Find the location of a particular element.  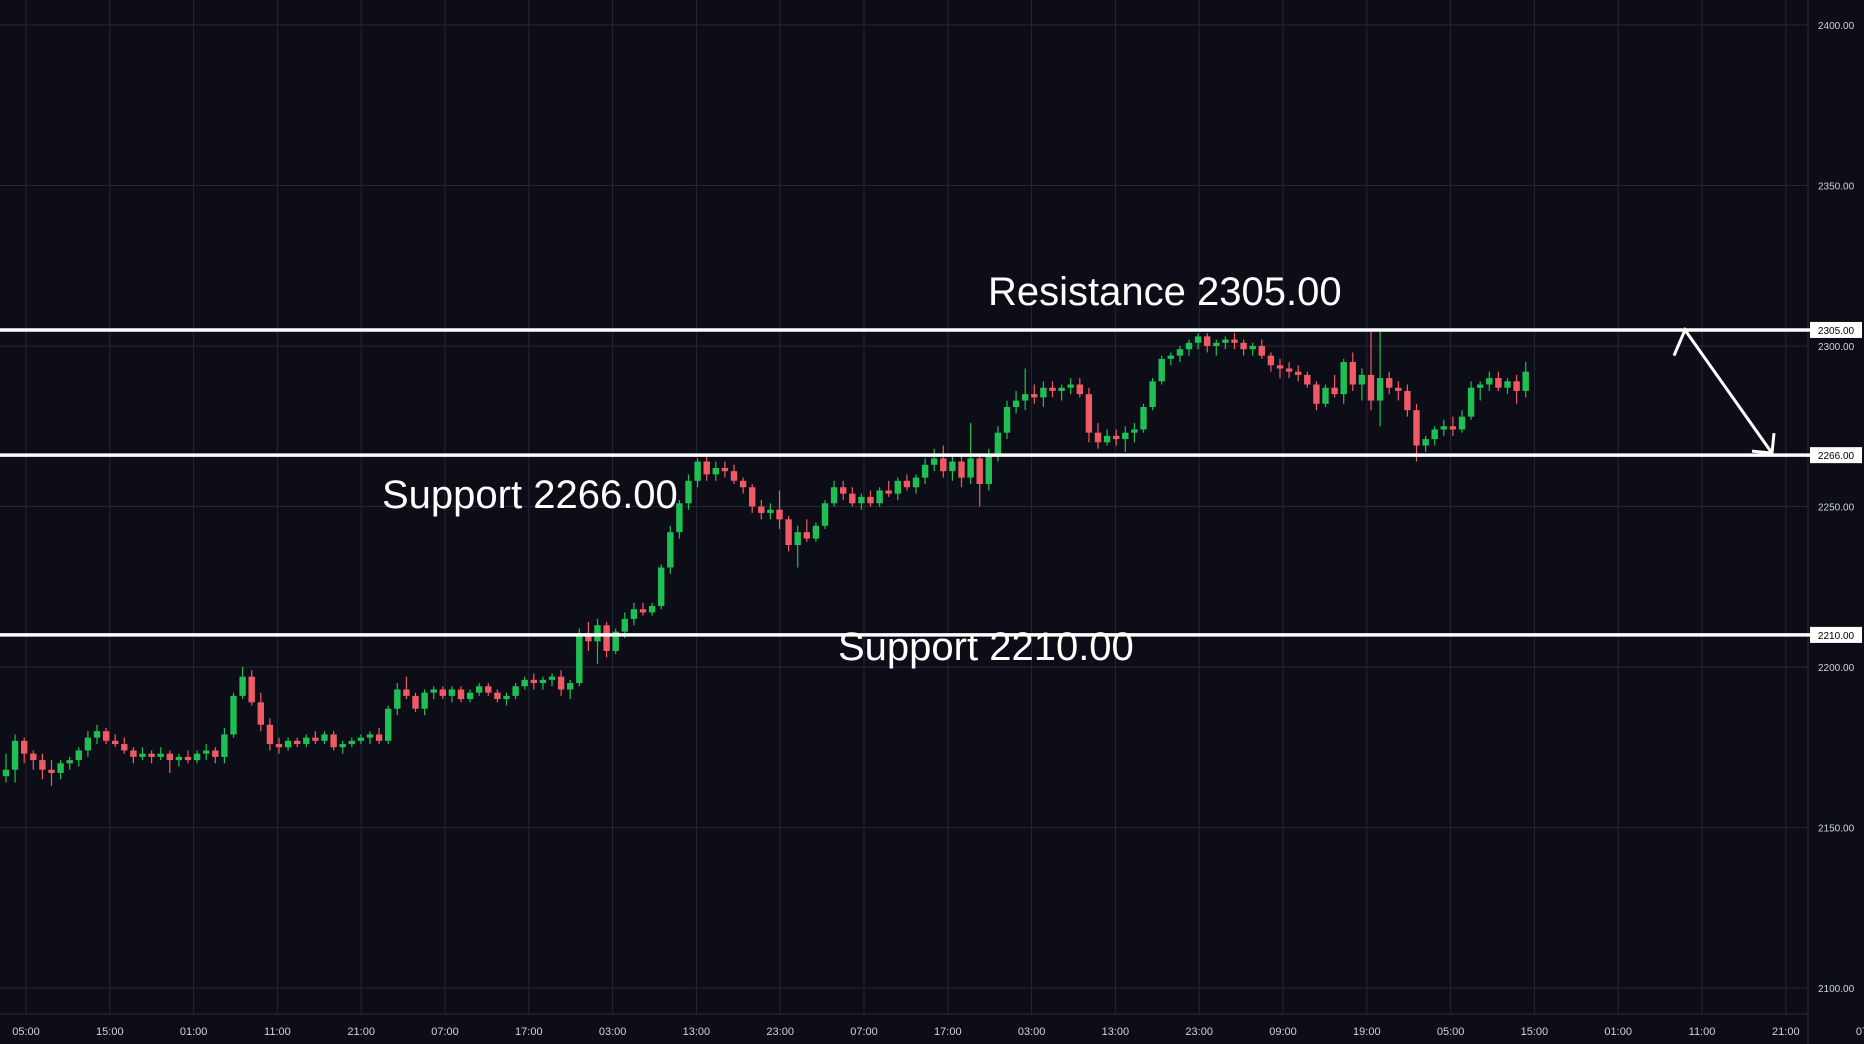

time-tick-label: 15:00 is located at coordinates (1535, 1032).